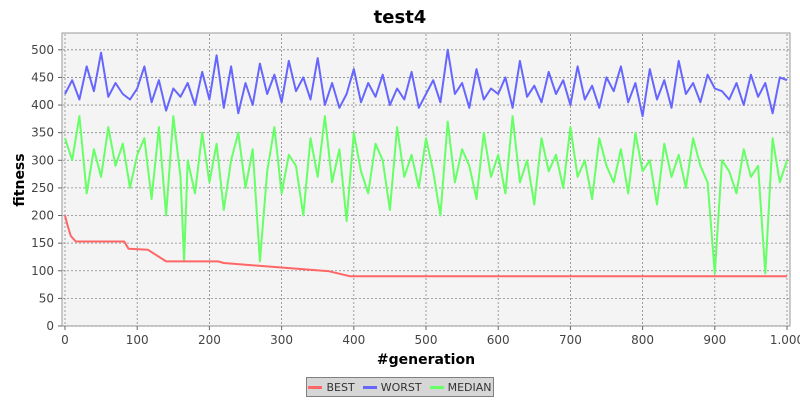 The width and height of the screenshot is (800, 400). Describe the element at coordinates (426, 360) in the screenshot. I see `x-axis-label: #generation` at that location.